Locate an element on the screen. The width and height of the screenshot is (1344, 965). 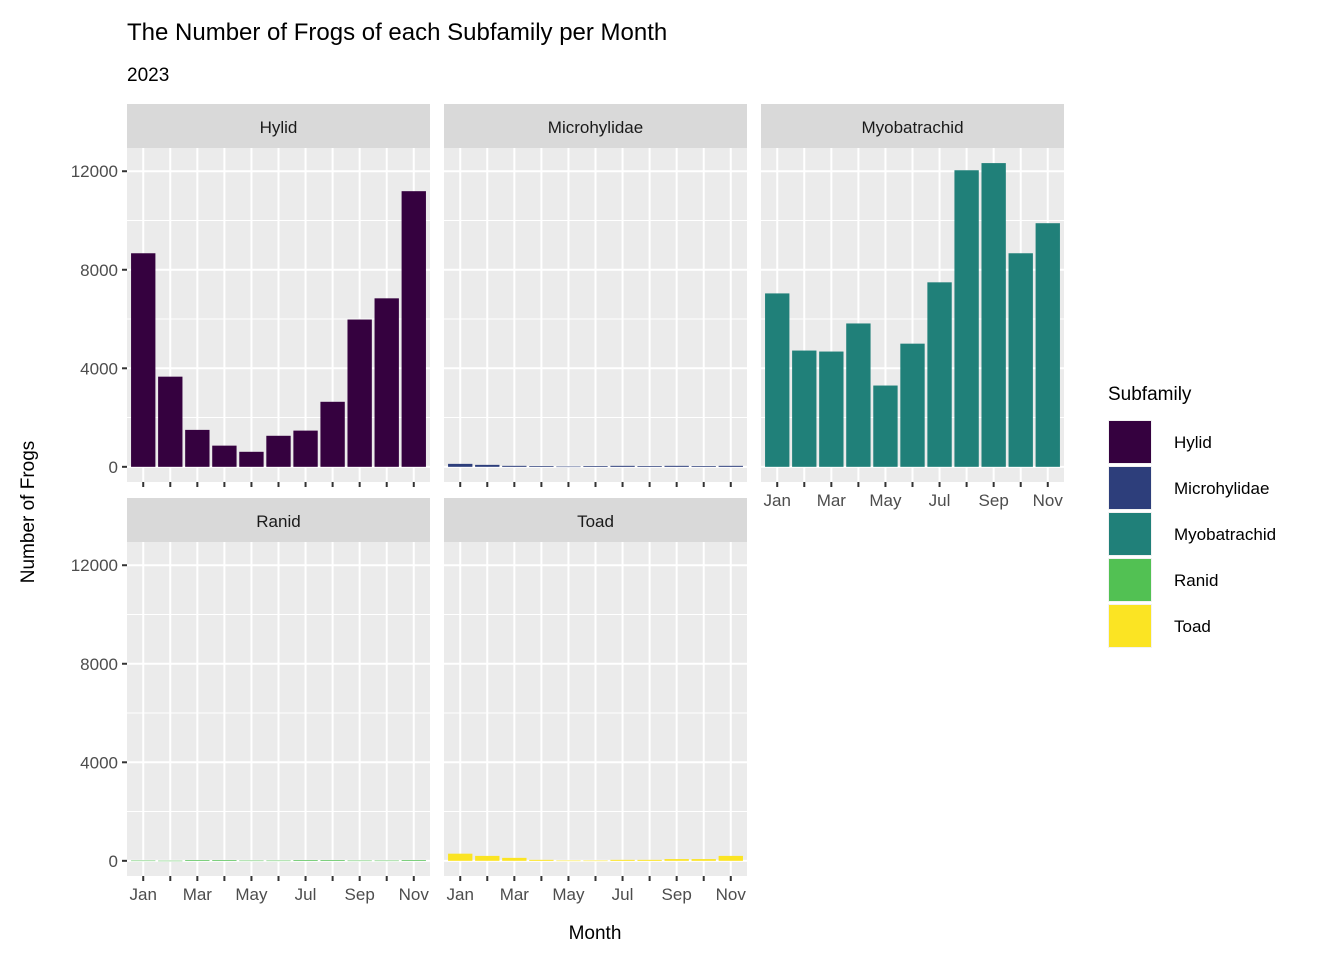
bar-microhylidae-may is located at coordinates (568, 467).